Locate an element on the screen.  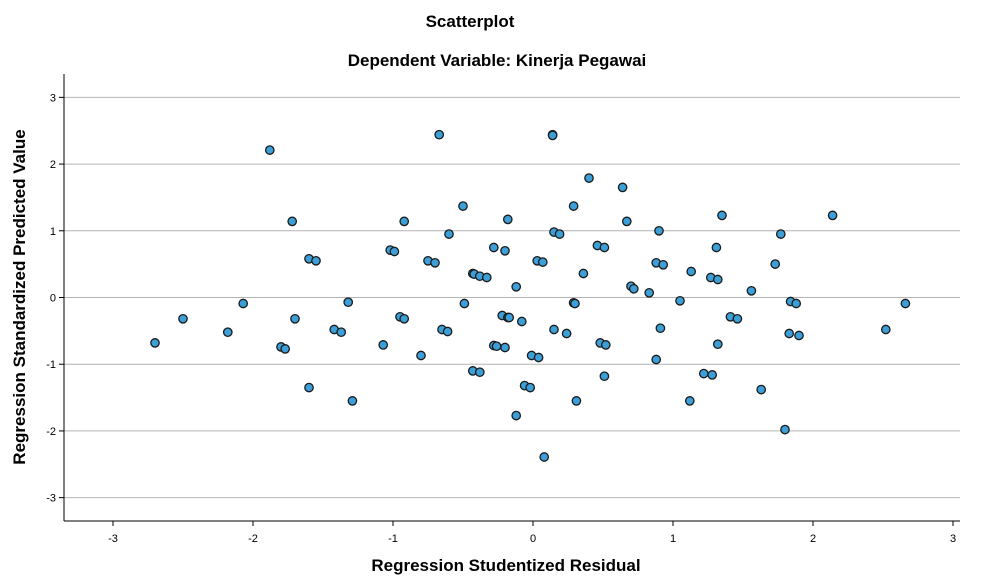
y-tick-label: -3 is located at coordinates (51, 499).